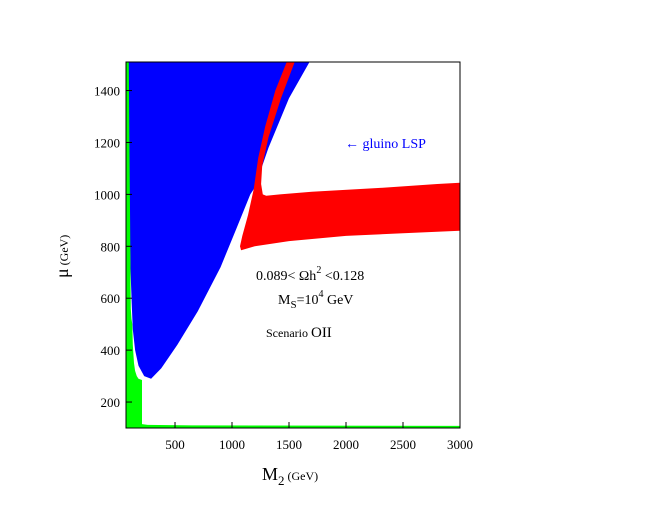  What do you see at coordinates (403, 444) in the screenshot?
I see `x-tick-label: 2500` at bounding box center [403, 444].